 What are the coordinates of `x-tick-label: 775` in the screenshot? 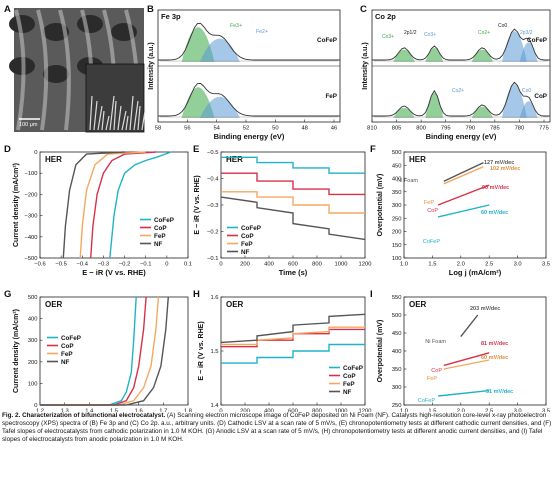 It's located at (544, 129).